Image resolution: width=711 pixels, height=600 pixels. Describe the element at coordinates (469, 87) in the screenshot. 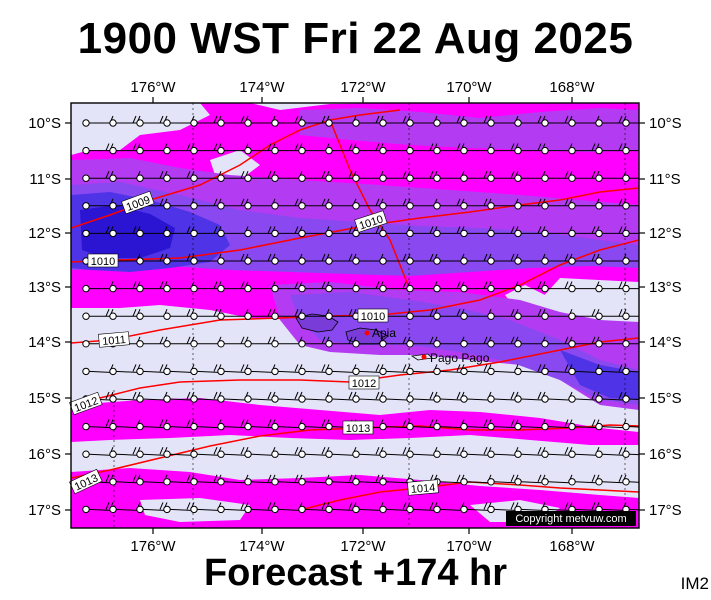

I see `lon-label-170w-top: 170°W` at that location.